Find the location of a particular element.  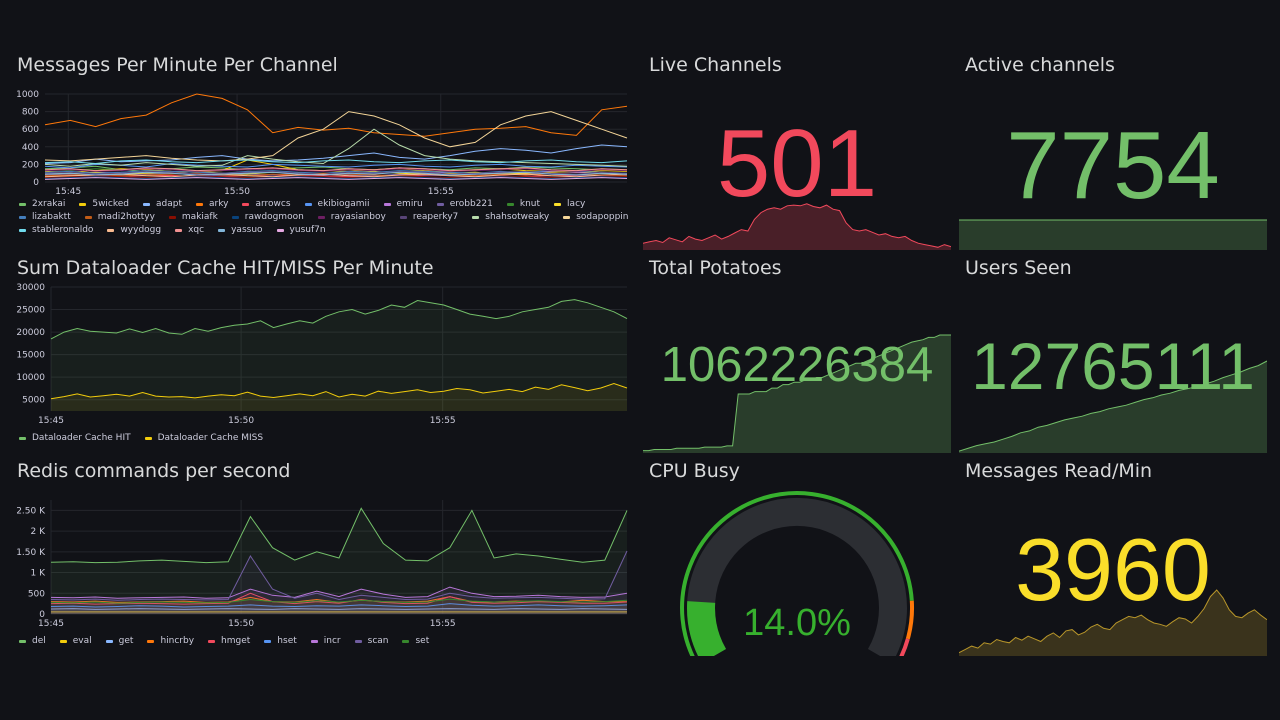

legend-item: Dataloader Cache HIT is located at coordinates (75, 438).